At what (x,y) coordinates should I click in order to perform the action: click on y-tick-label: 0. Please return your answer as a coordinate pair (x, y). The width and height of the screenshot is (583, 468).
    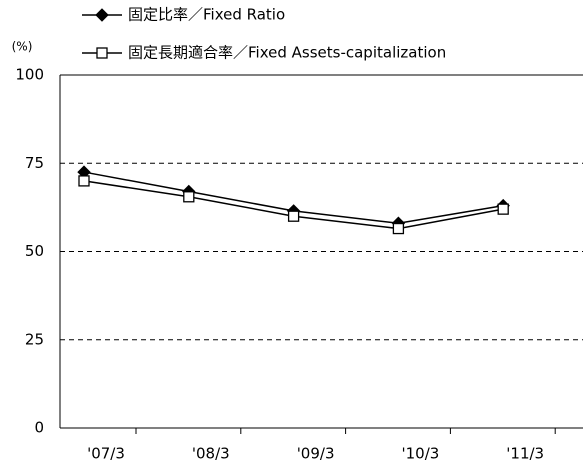
    Looking at the image, I should click on (39, 428).